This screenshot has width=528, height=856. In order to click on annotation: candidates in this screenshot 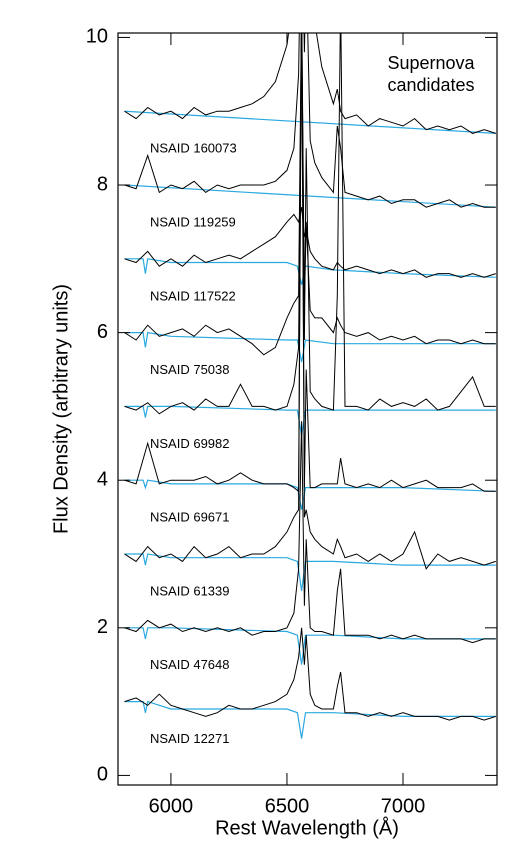, I will do `click(430, 85)`.